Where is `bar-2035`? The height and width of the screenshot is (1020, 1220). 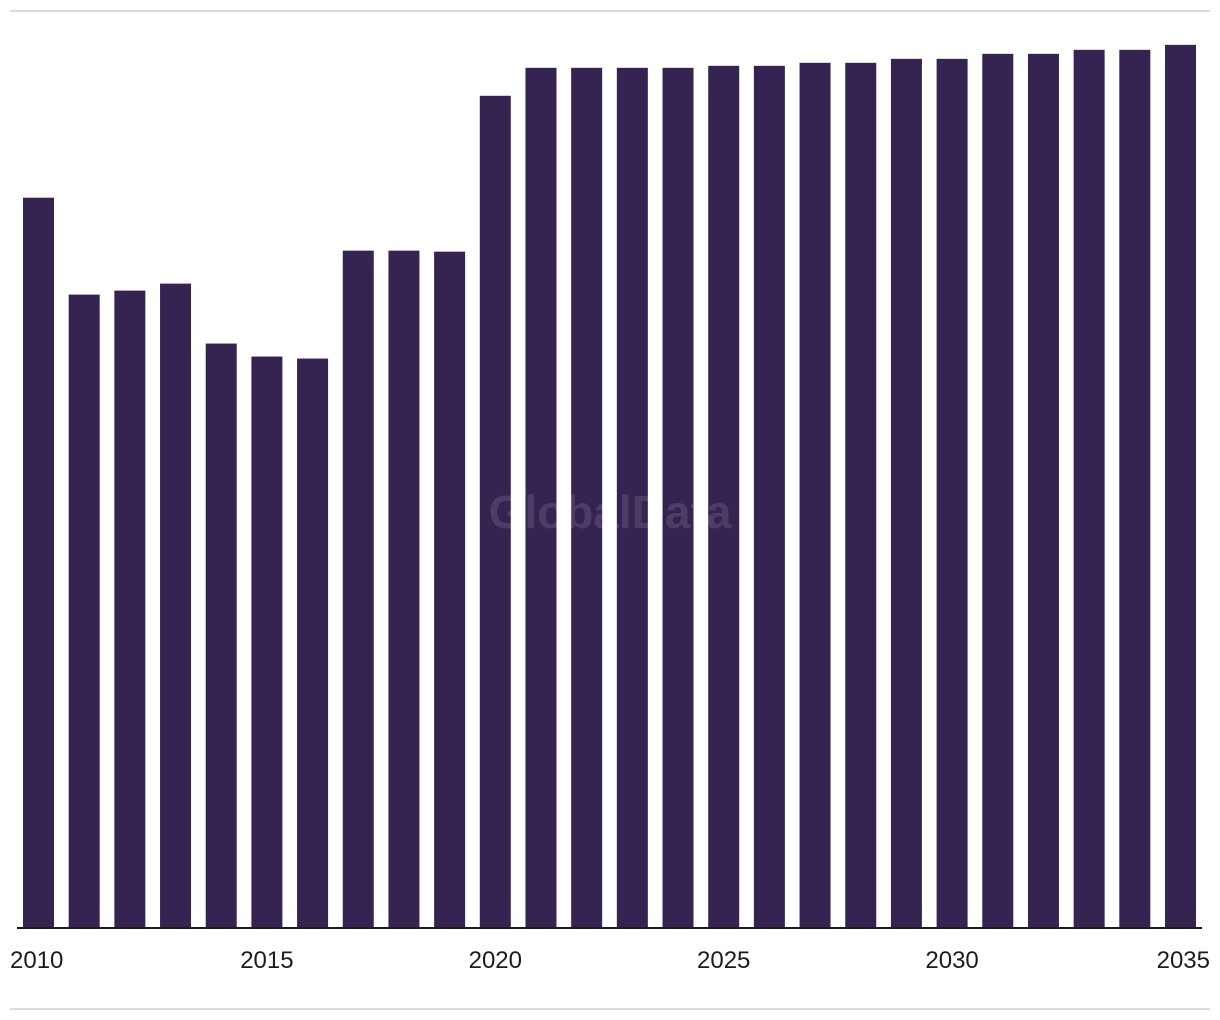 bar-2035 is located at coordinates (1180, 486).